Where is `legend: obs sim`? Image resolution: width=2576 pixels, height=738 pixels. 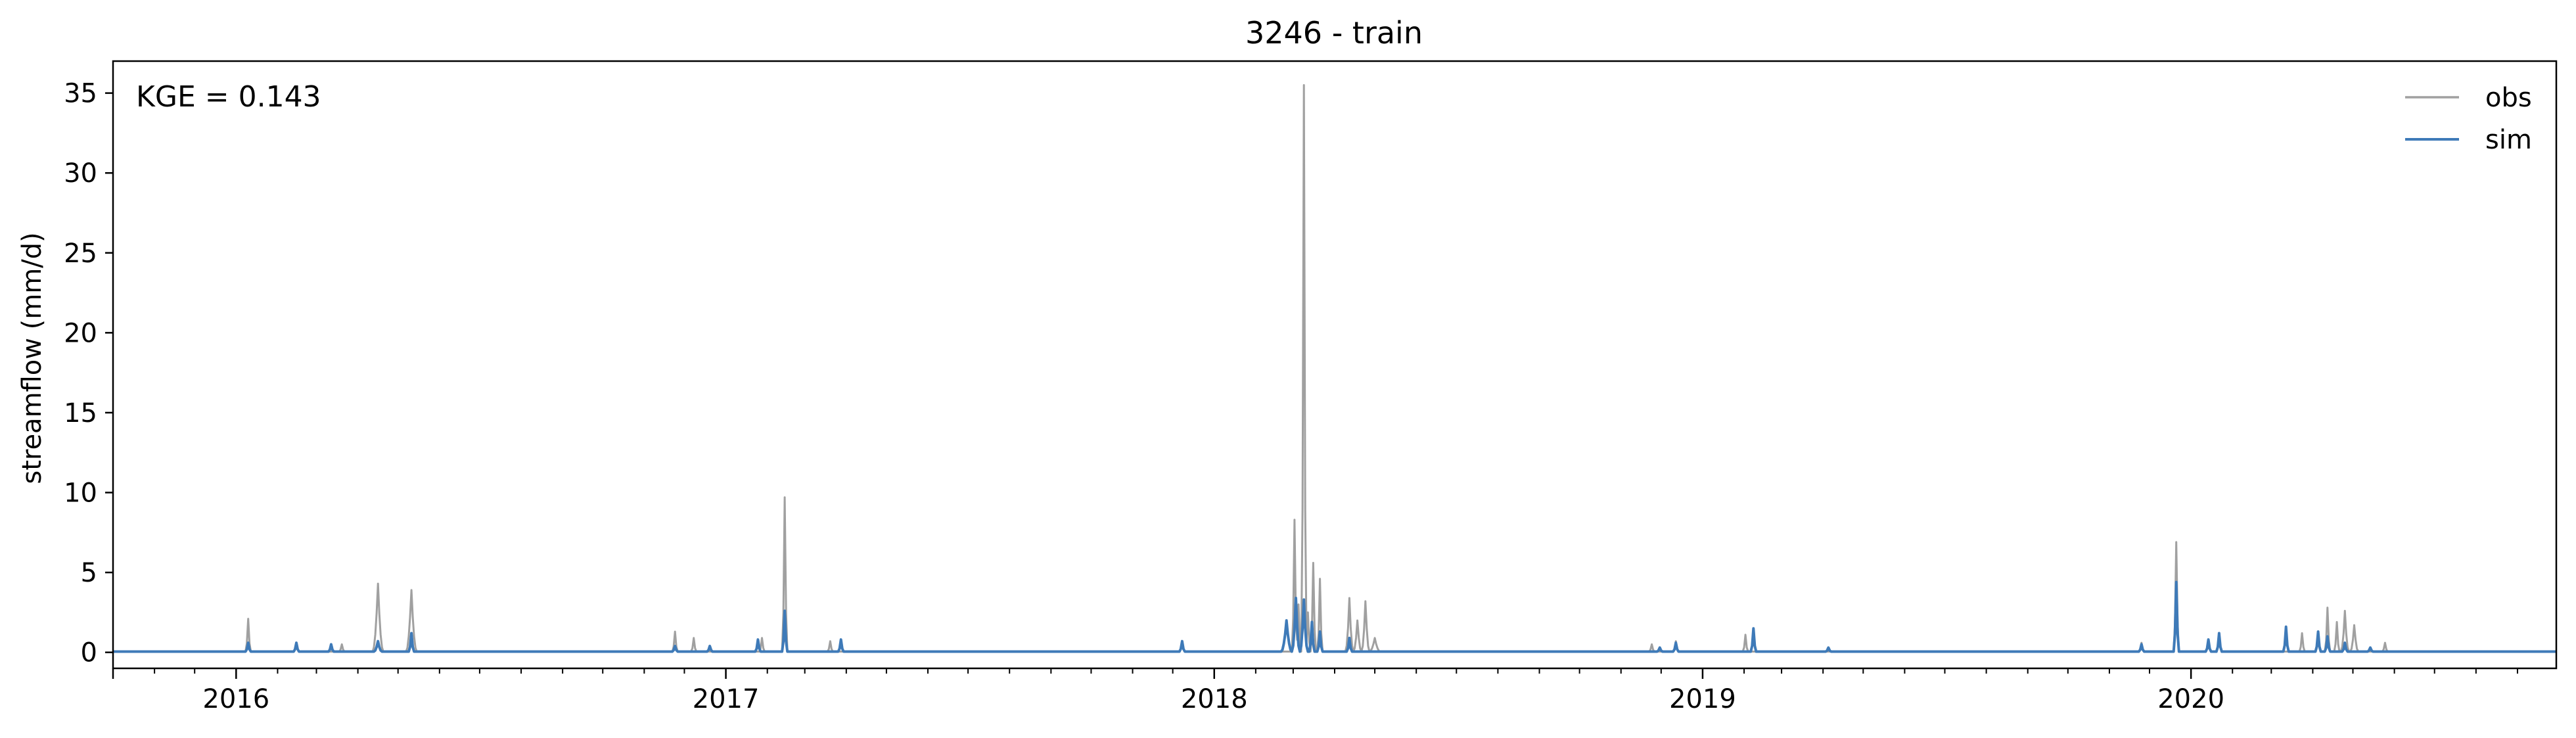
legend: obs sim is located at coordinates (2468, 119).